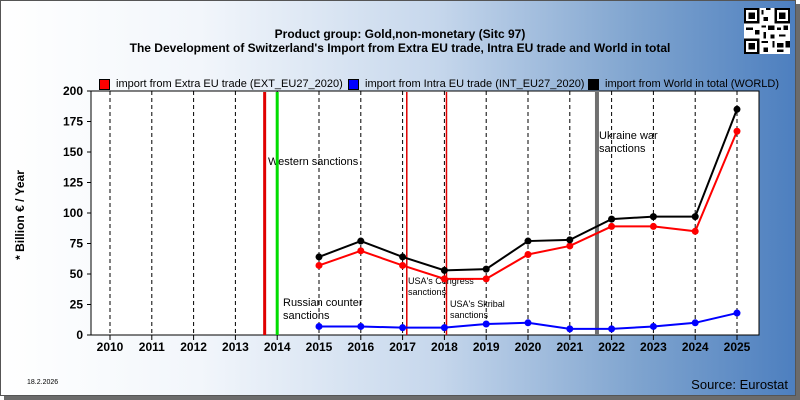 The image size is (800, 400). What do you see at coordinates (692, 84) in the screenshot?
I see `legend-label-world: import from World in total (WORLD)` at bounding box center [692, 84].